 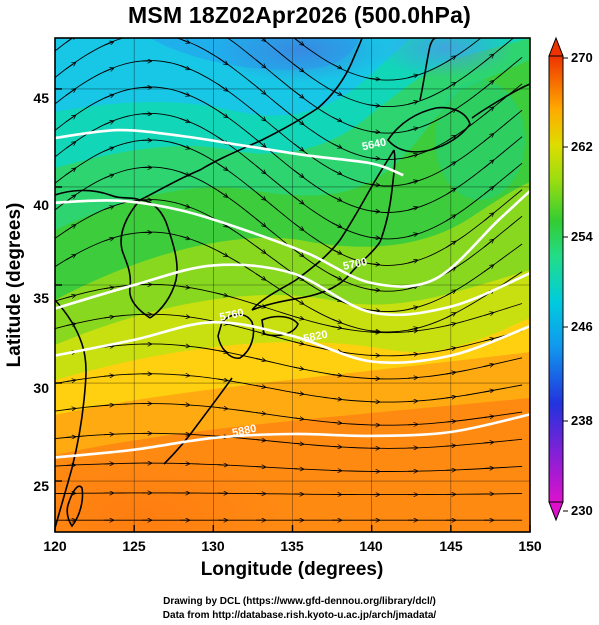 What do you see at coordinates (251, 119) in the screenshot?
I see `coast-manchuria` at bounding box center [251, 119].